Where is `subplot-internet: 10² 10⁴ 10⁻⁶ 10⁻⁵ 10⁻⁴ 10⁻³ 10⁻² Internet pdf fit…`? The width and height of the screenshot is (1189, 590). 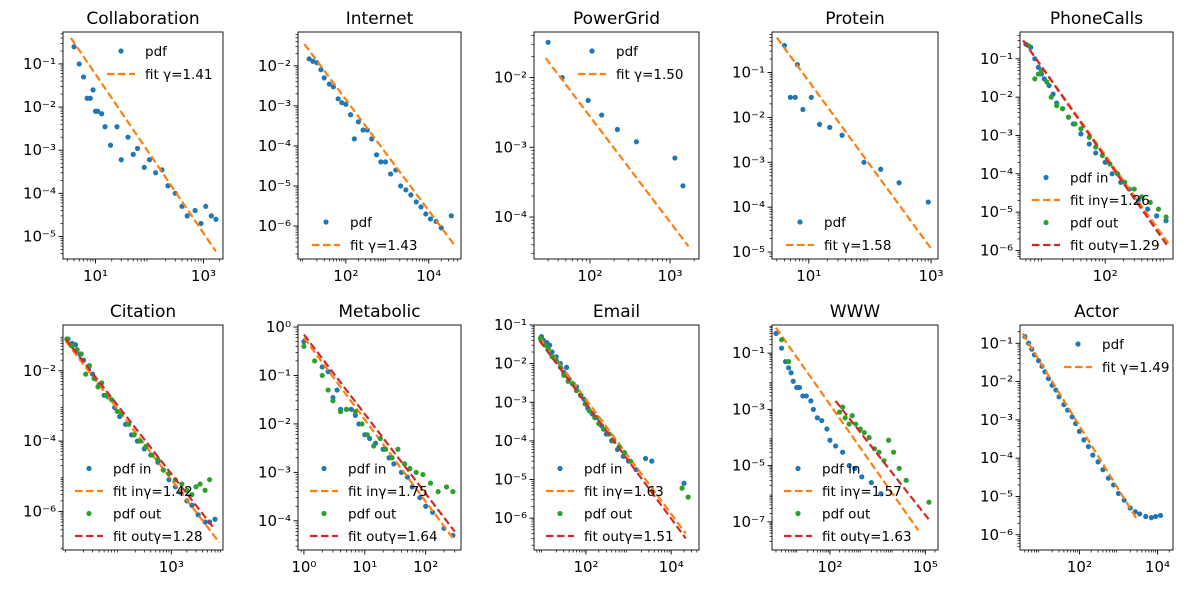
subplot-internet: 10² 10⁴ 10⁻⁶ 10⁻⁵ 10⁻⁴ 10⁻³ 10⁻² Internet pdf fit… is located at coordinates (360, 147).